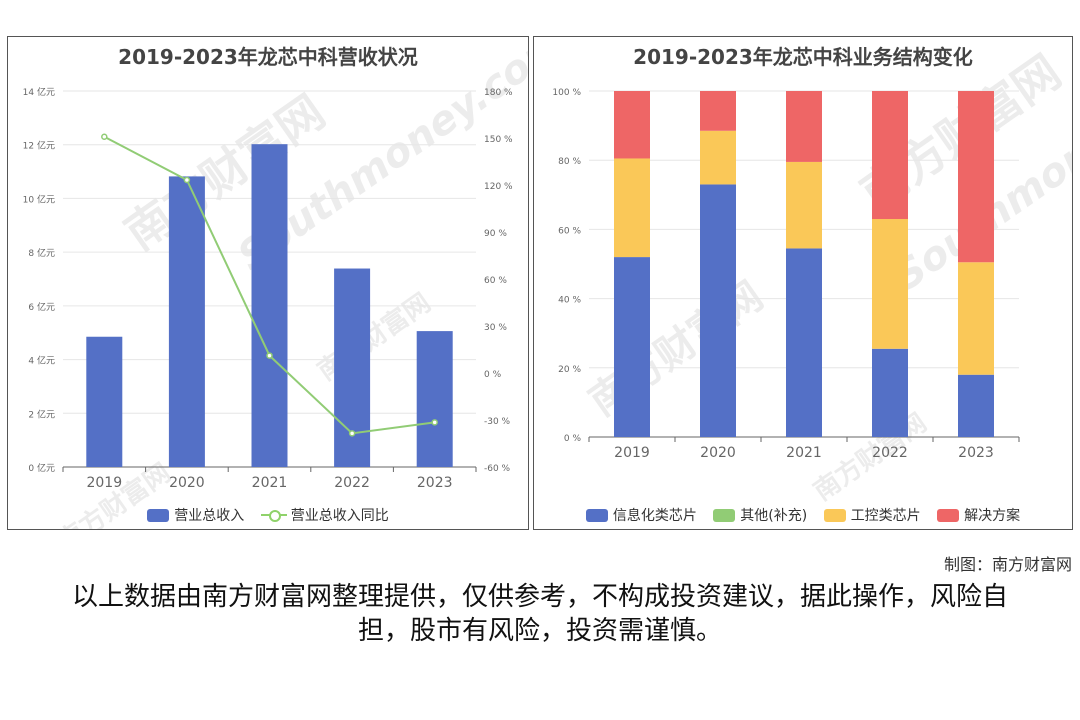  I want to click on y-tick-label: 40 %, so click(569, 301).